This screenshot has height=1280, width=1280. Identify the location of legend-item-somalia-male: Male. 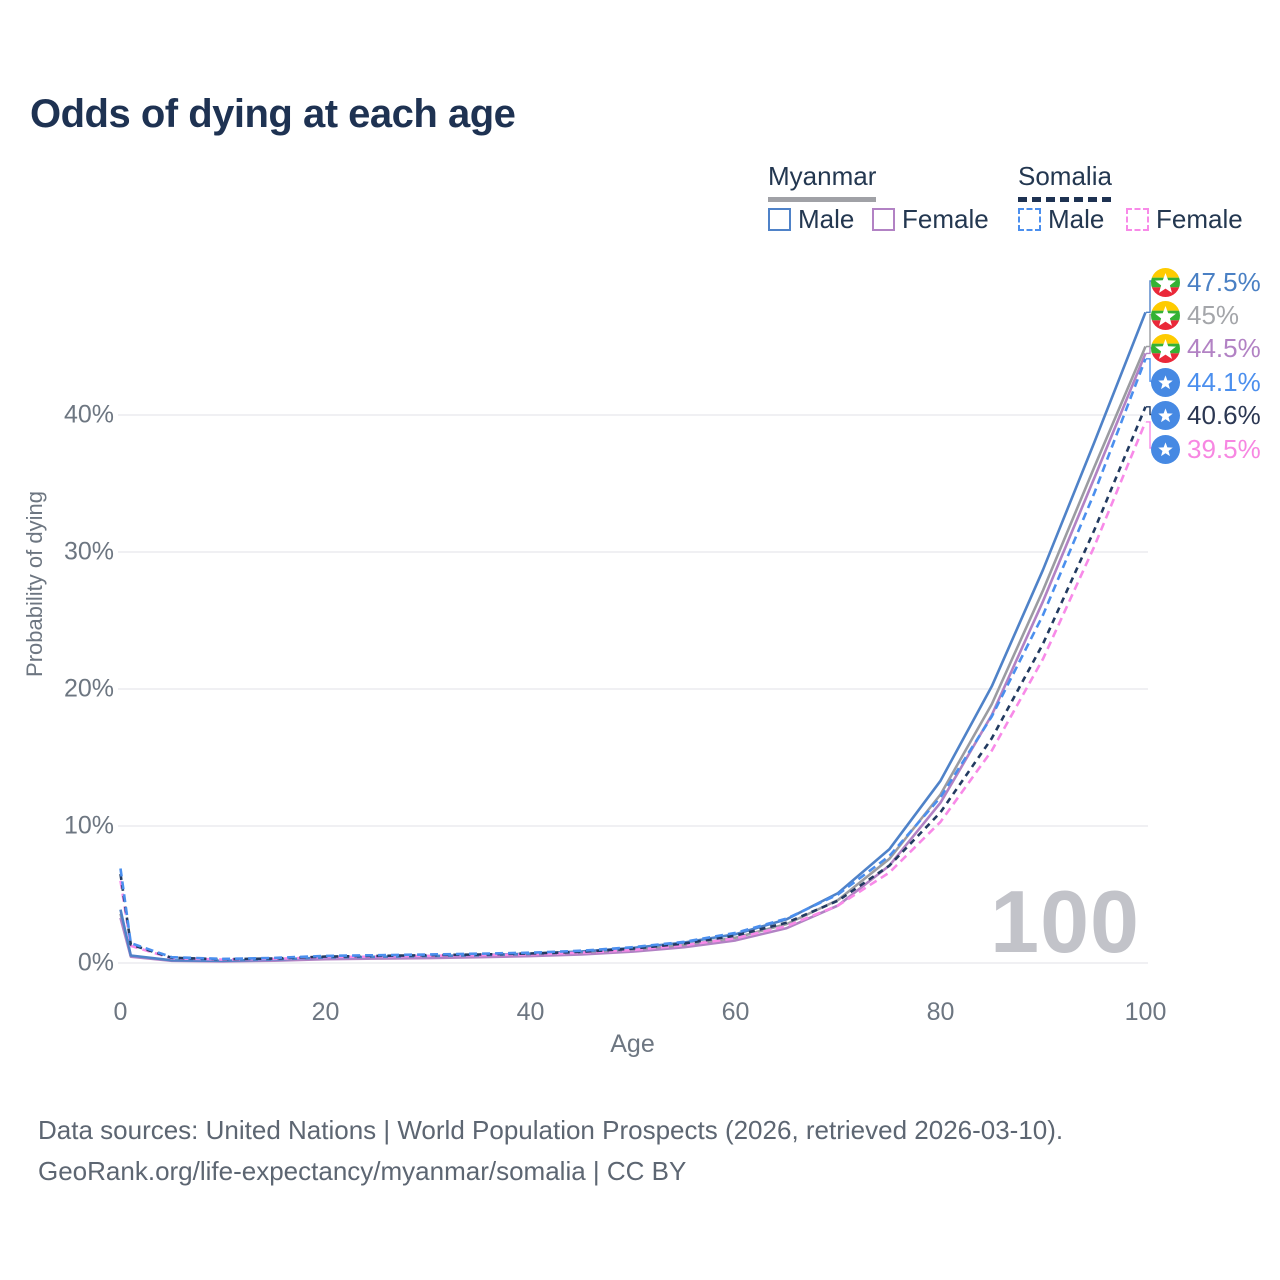
(1061, 219).